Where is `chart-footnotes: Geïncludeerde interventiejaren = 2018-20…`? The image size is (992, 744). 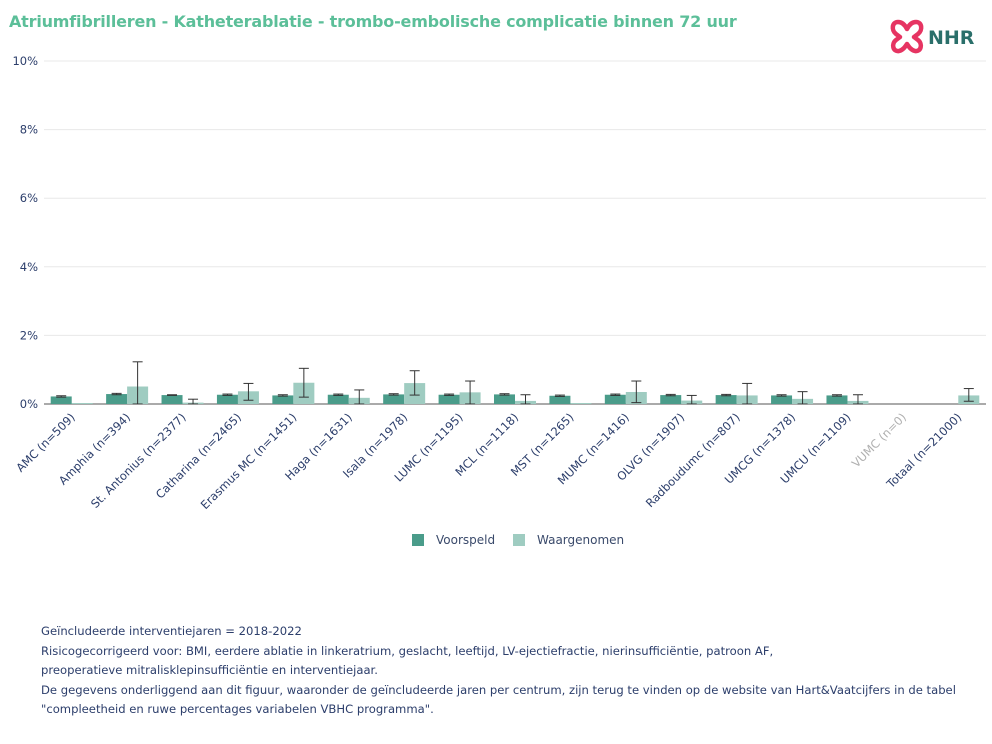
chart-footnotes: Geïncludeerde interventiejaren = 2018-20… is located at coordinates (506, 671).